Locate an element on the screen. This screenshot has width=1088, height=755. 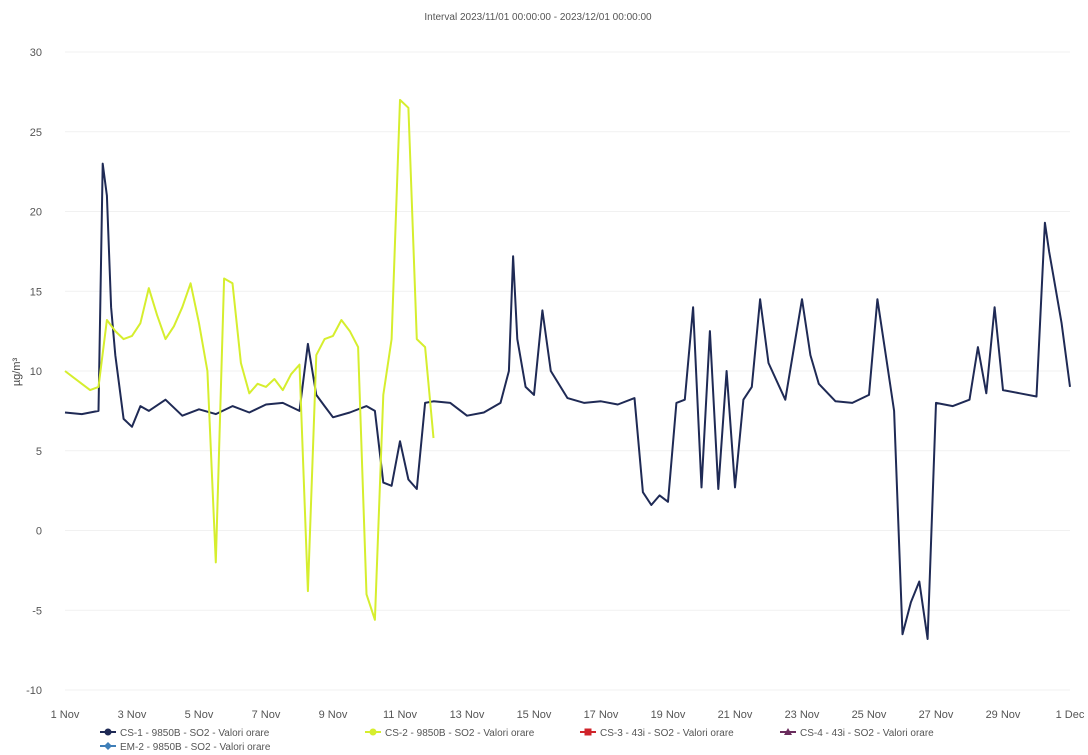
x-tick-label: 21 Nov is located at coordinates (735, 715).